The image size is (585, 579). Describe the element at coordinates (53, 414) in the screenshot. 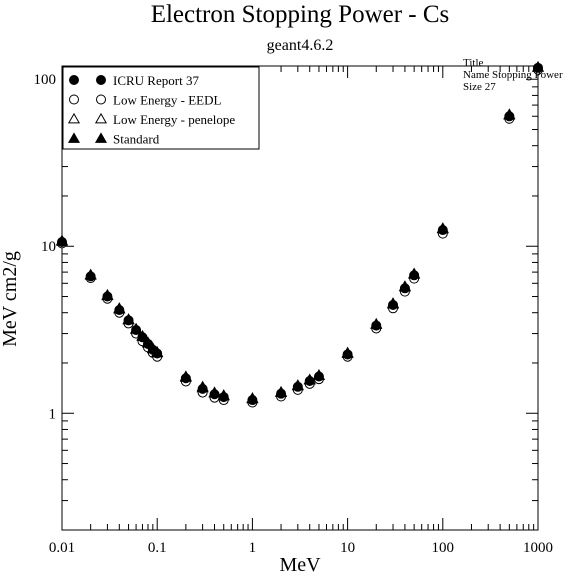

I see `y-tick-label: 1` at that location.